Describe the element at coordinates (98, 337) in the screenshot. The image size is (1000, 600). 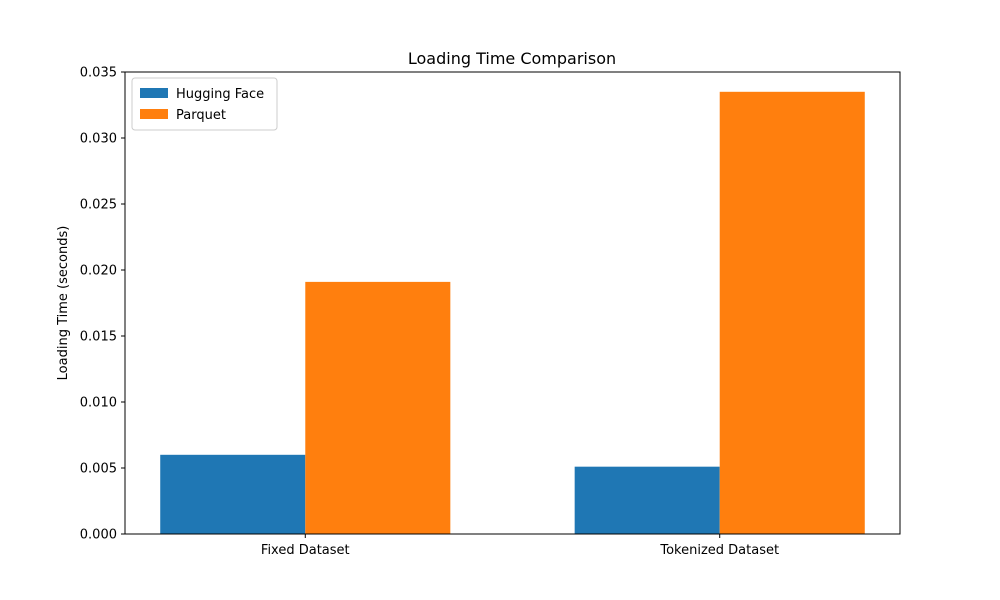
I see `y-tick-label: 0.015` at that location.